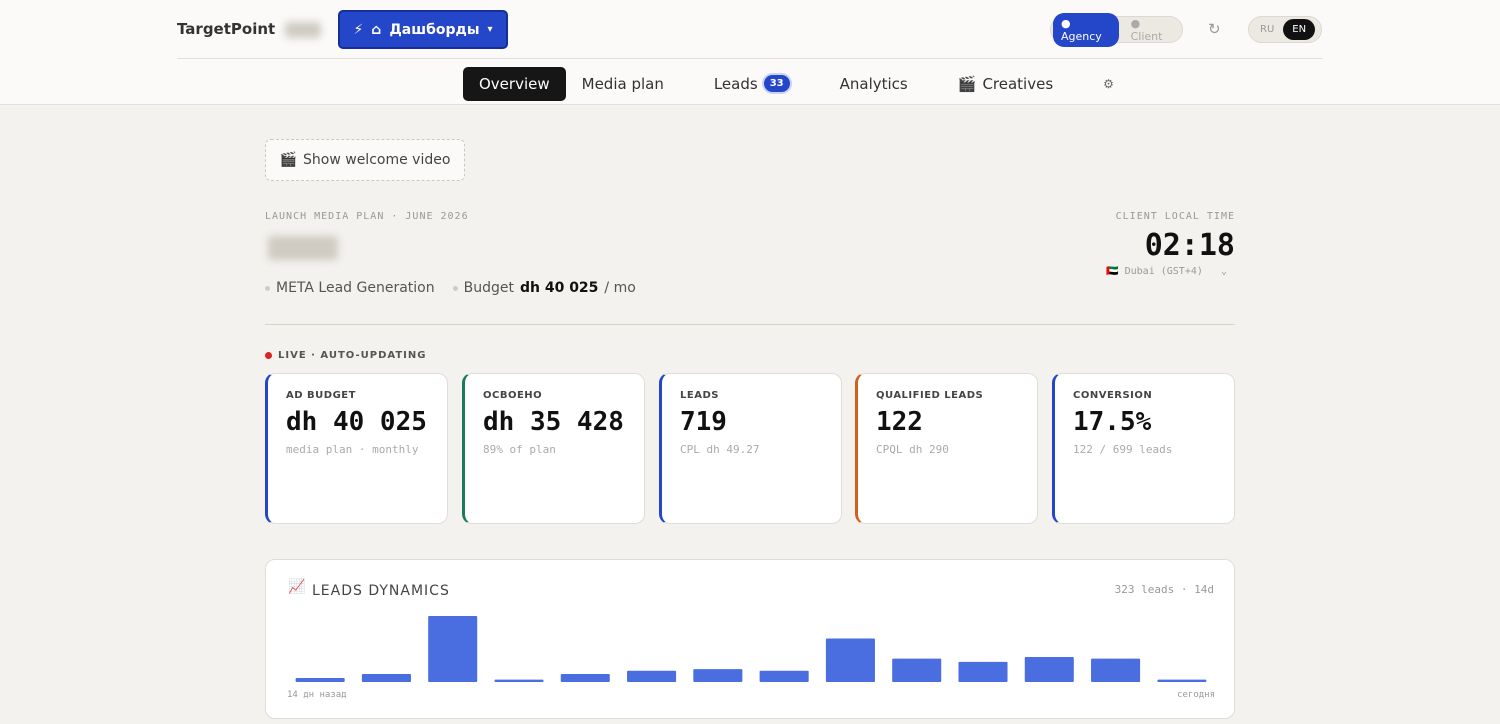 The image size is (1500, 724). I want to click on kpi-label: QUALIFIED LEADS, so click(930, 395).